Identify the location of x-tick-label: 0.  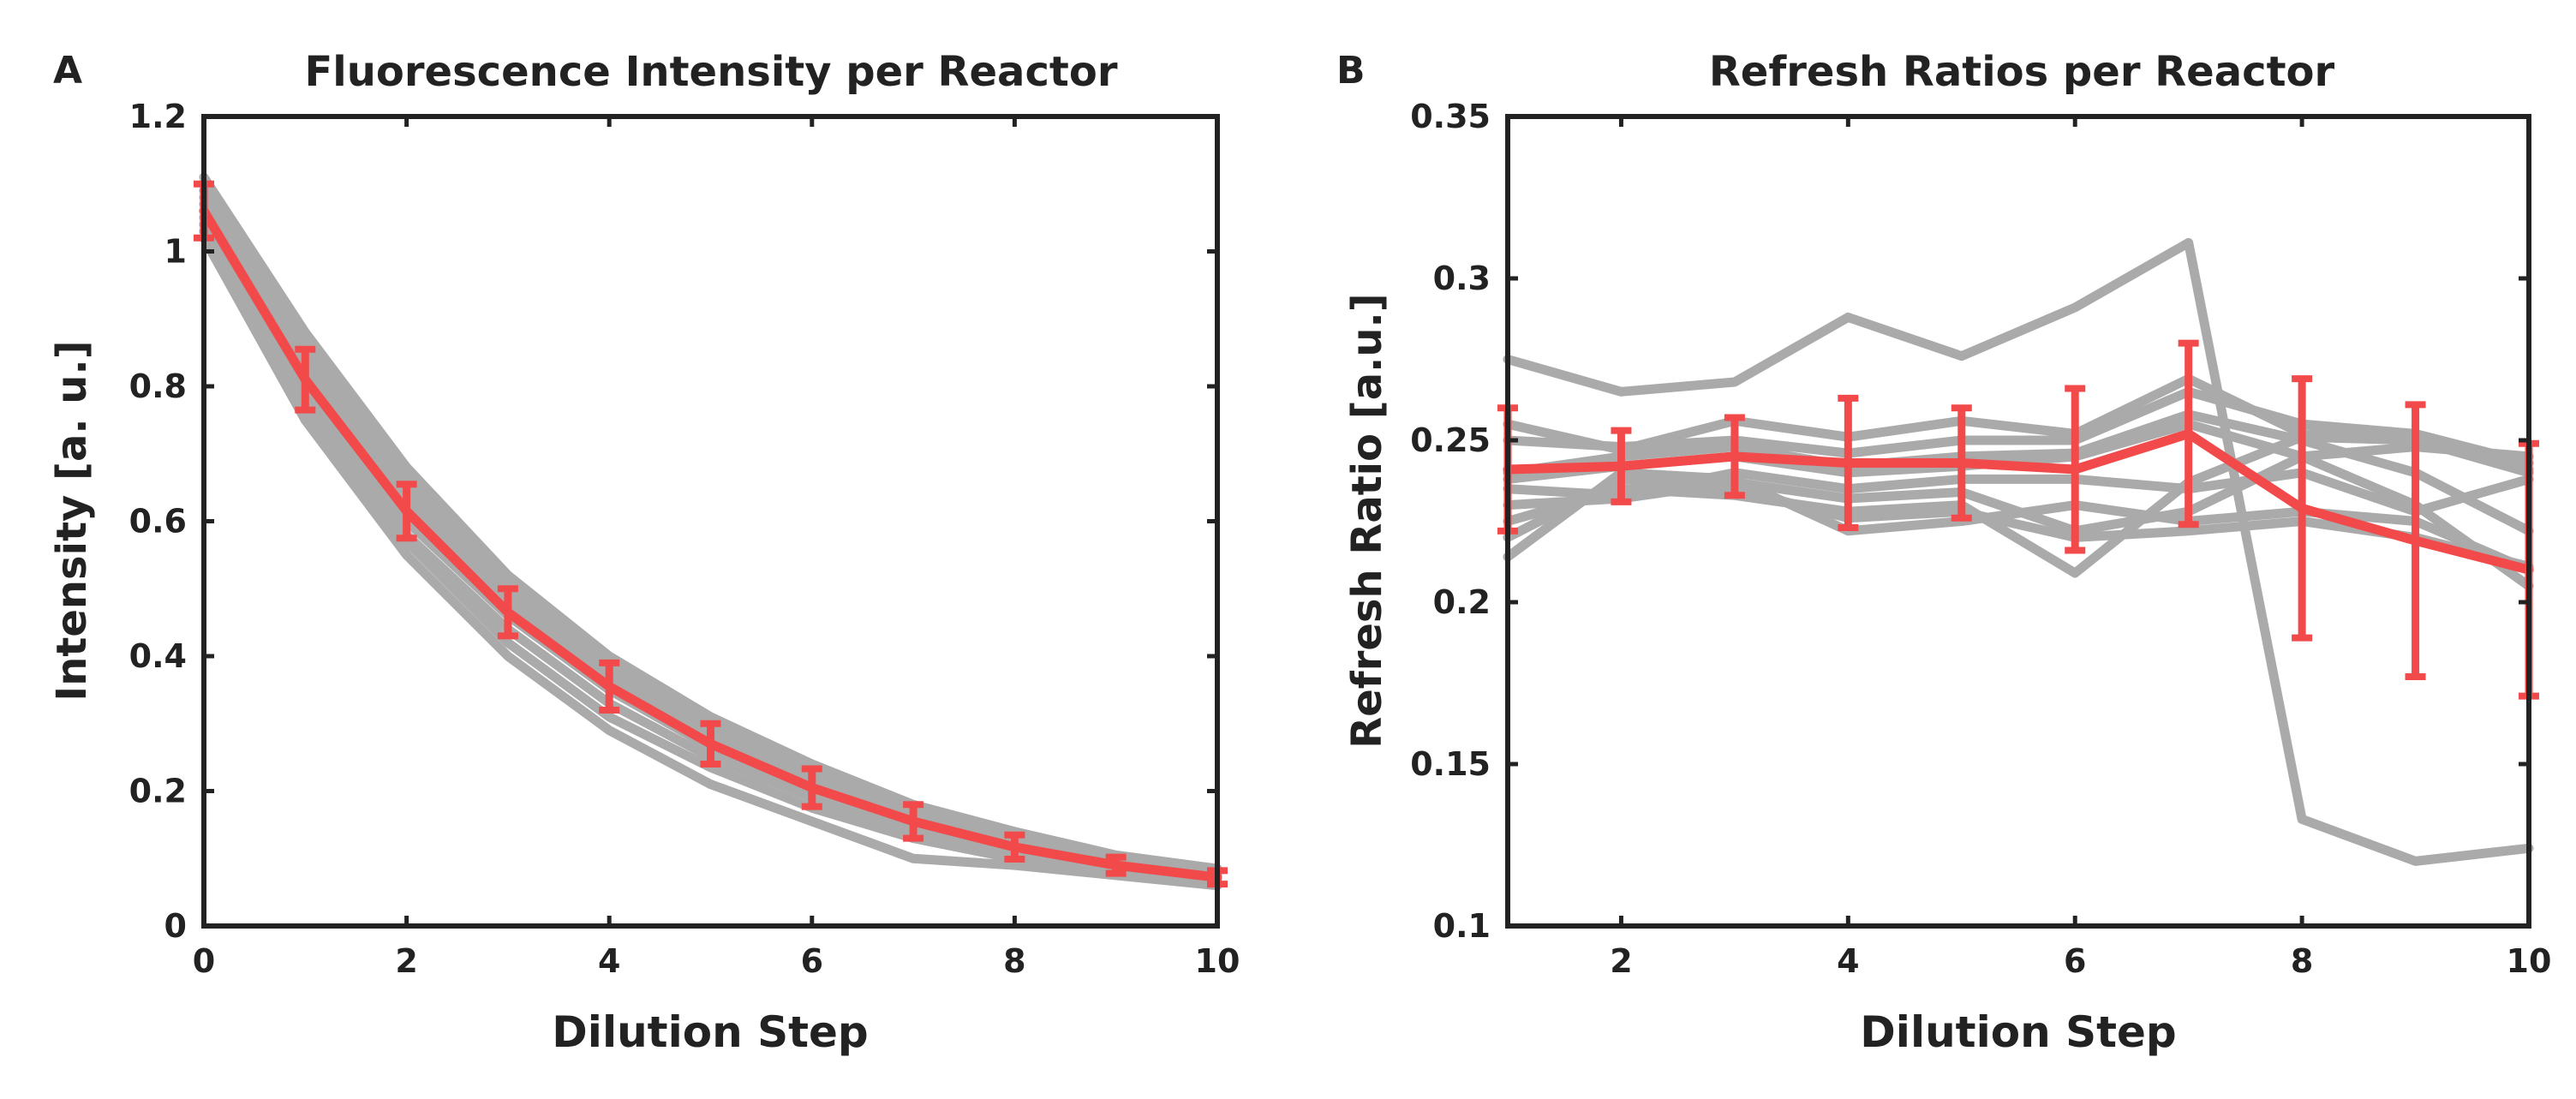
(204, 961).